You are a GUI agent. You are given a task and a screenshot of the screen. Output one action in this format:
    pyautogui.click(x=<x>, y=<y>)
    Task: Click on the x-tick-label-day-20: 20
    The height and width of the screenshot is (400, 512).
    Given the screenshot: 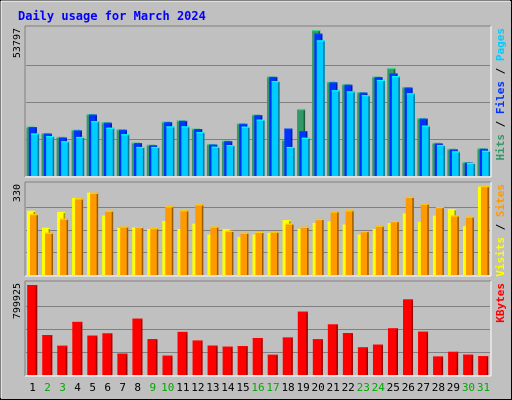 What is the action you would take?
    pyautogui.click(x=318, y=387)
    